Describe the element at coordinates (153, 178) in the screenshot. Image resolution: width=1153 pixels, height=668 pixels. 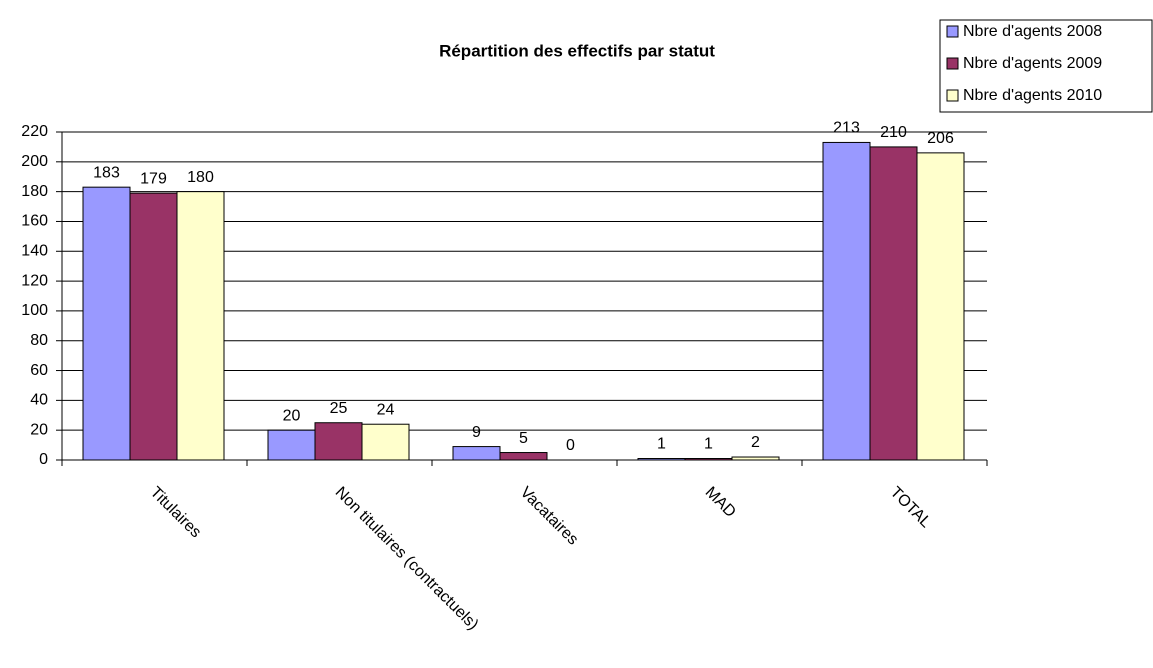
I see `data-label: 179` at that location.